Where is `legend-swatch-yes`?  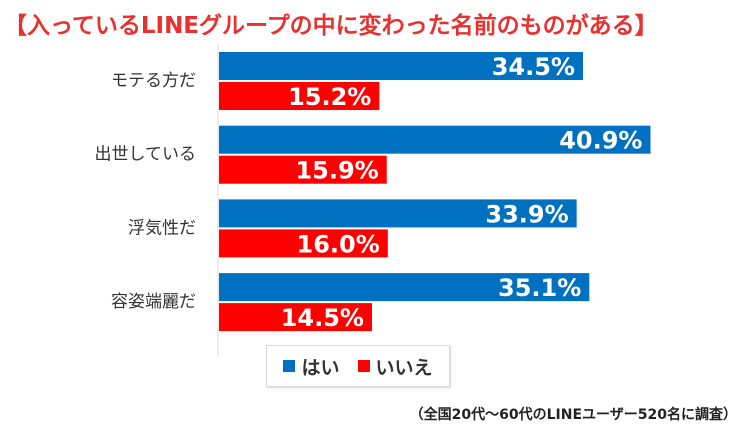 legend-swatch-yes is located at coordinates (289, 366).